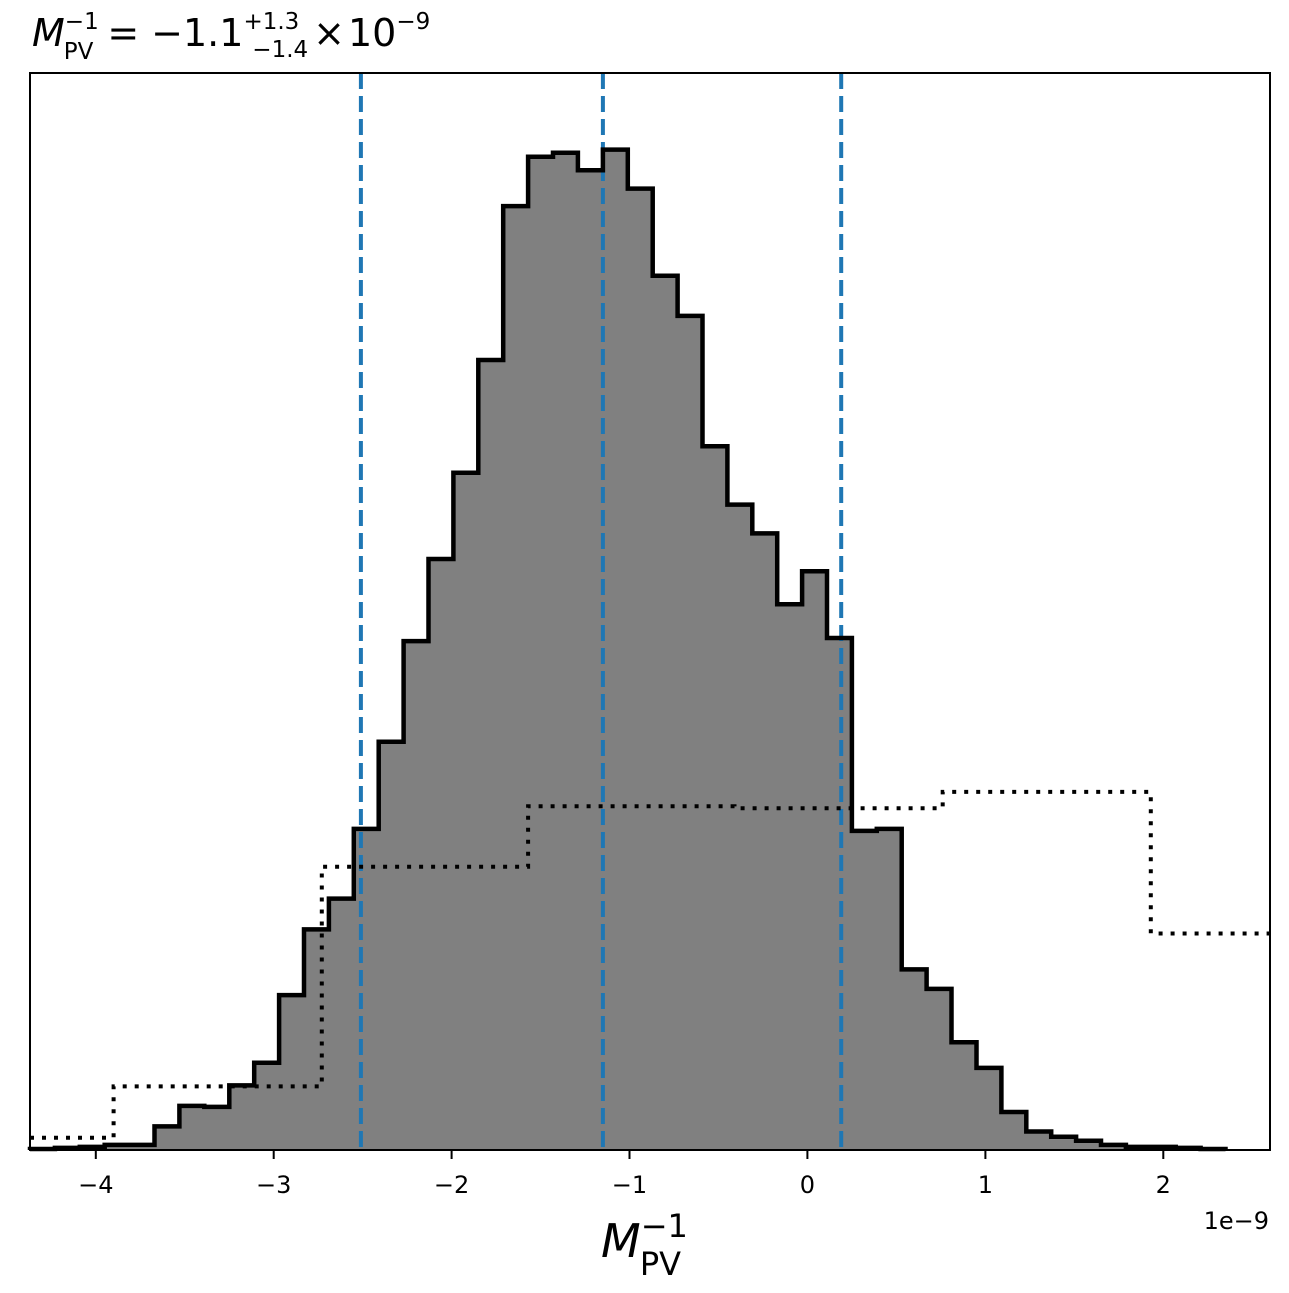 The image size is (1289, 1293). What do you see at coordinates (1236, 1221) in the screenshot?
I see `x-axis-offset-text: 1e−9` at bounding box center [1236, 1221].